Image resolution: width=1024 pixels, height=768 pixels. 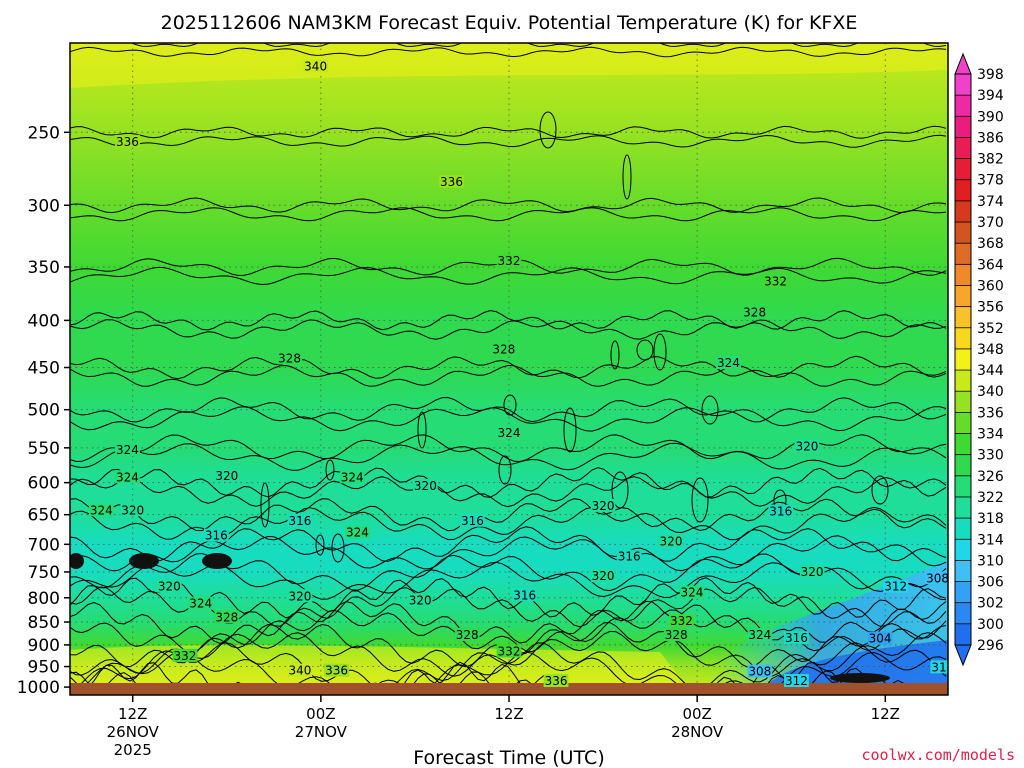 What do you see at coordinates (990, 435) in the screenshot?
I see `colorbar-tick-label: 334` at bounding box center [990, 435].